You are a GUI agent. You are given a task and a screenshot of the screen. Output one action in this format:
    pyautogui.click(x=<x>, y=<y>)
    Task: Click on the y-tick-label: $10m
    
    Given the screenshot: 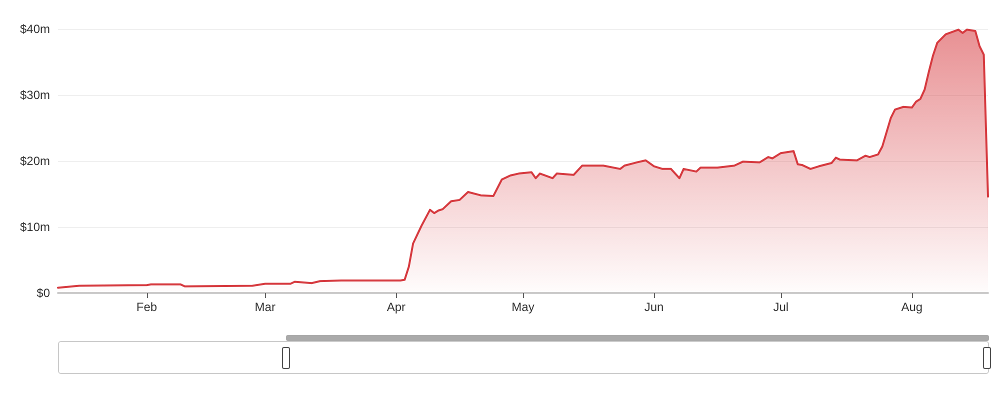 What is the action you would take?
    pyautogui.click(x=35, y=227)
    